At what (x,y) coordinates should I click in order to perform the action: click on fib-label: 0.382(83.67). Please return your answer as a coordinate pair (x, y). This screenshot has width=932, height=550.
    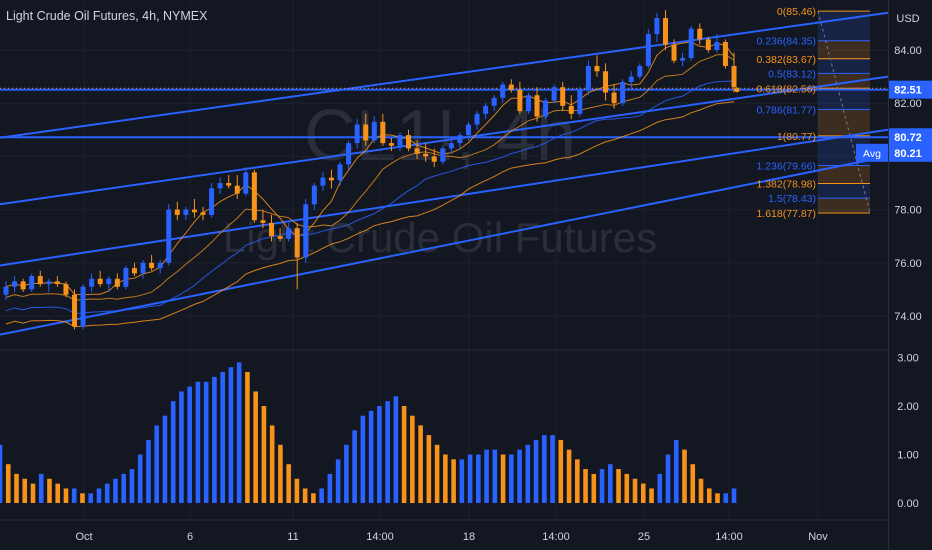
    Looking at the image, I should click on (786, 60).